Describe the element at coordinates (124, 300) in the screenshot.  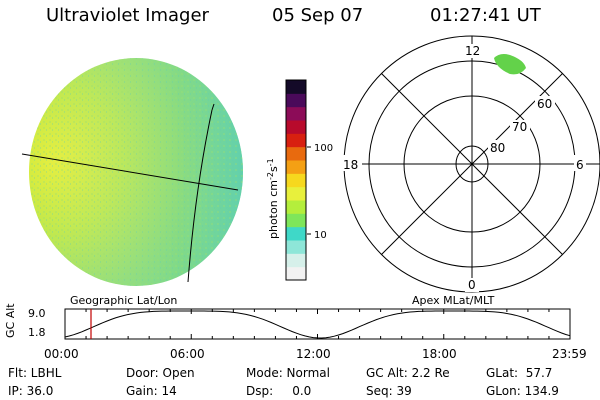
I see `left-caption: Geographic Lat/Lon` at that location.